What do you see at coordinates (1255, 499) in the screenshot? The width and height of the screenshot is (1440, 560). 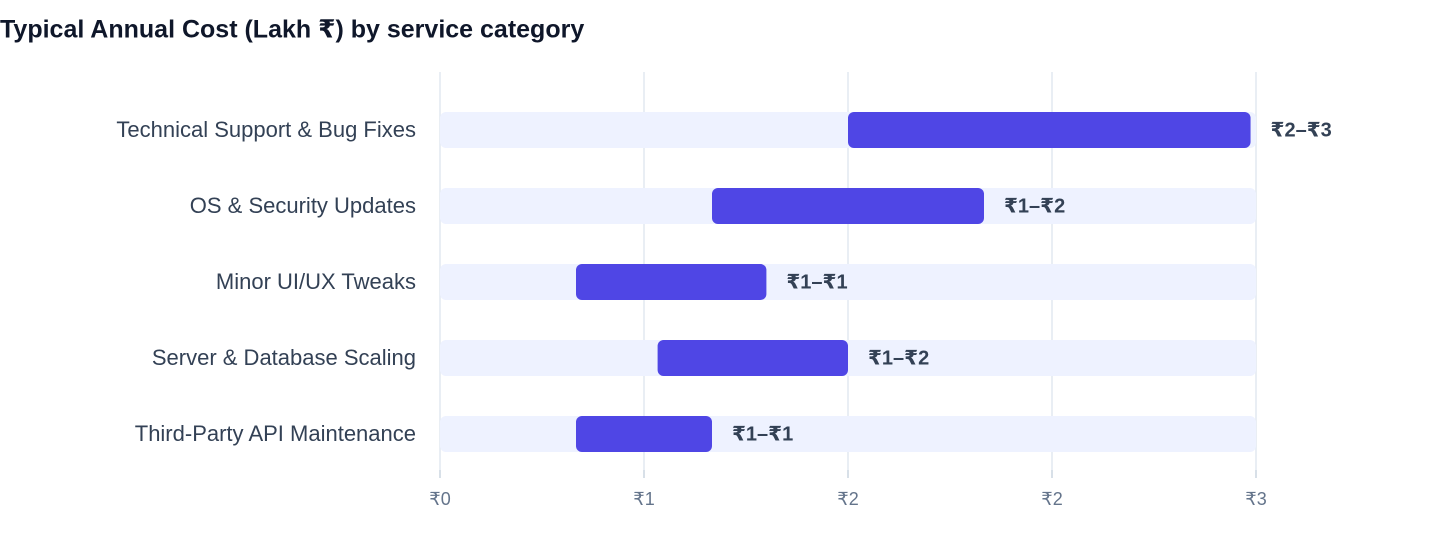 I see `x-tick-label: ₹3` at bounding box center [1255, 499].